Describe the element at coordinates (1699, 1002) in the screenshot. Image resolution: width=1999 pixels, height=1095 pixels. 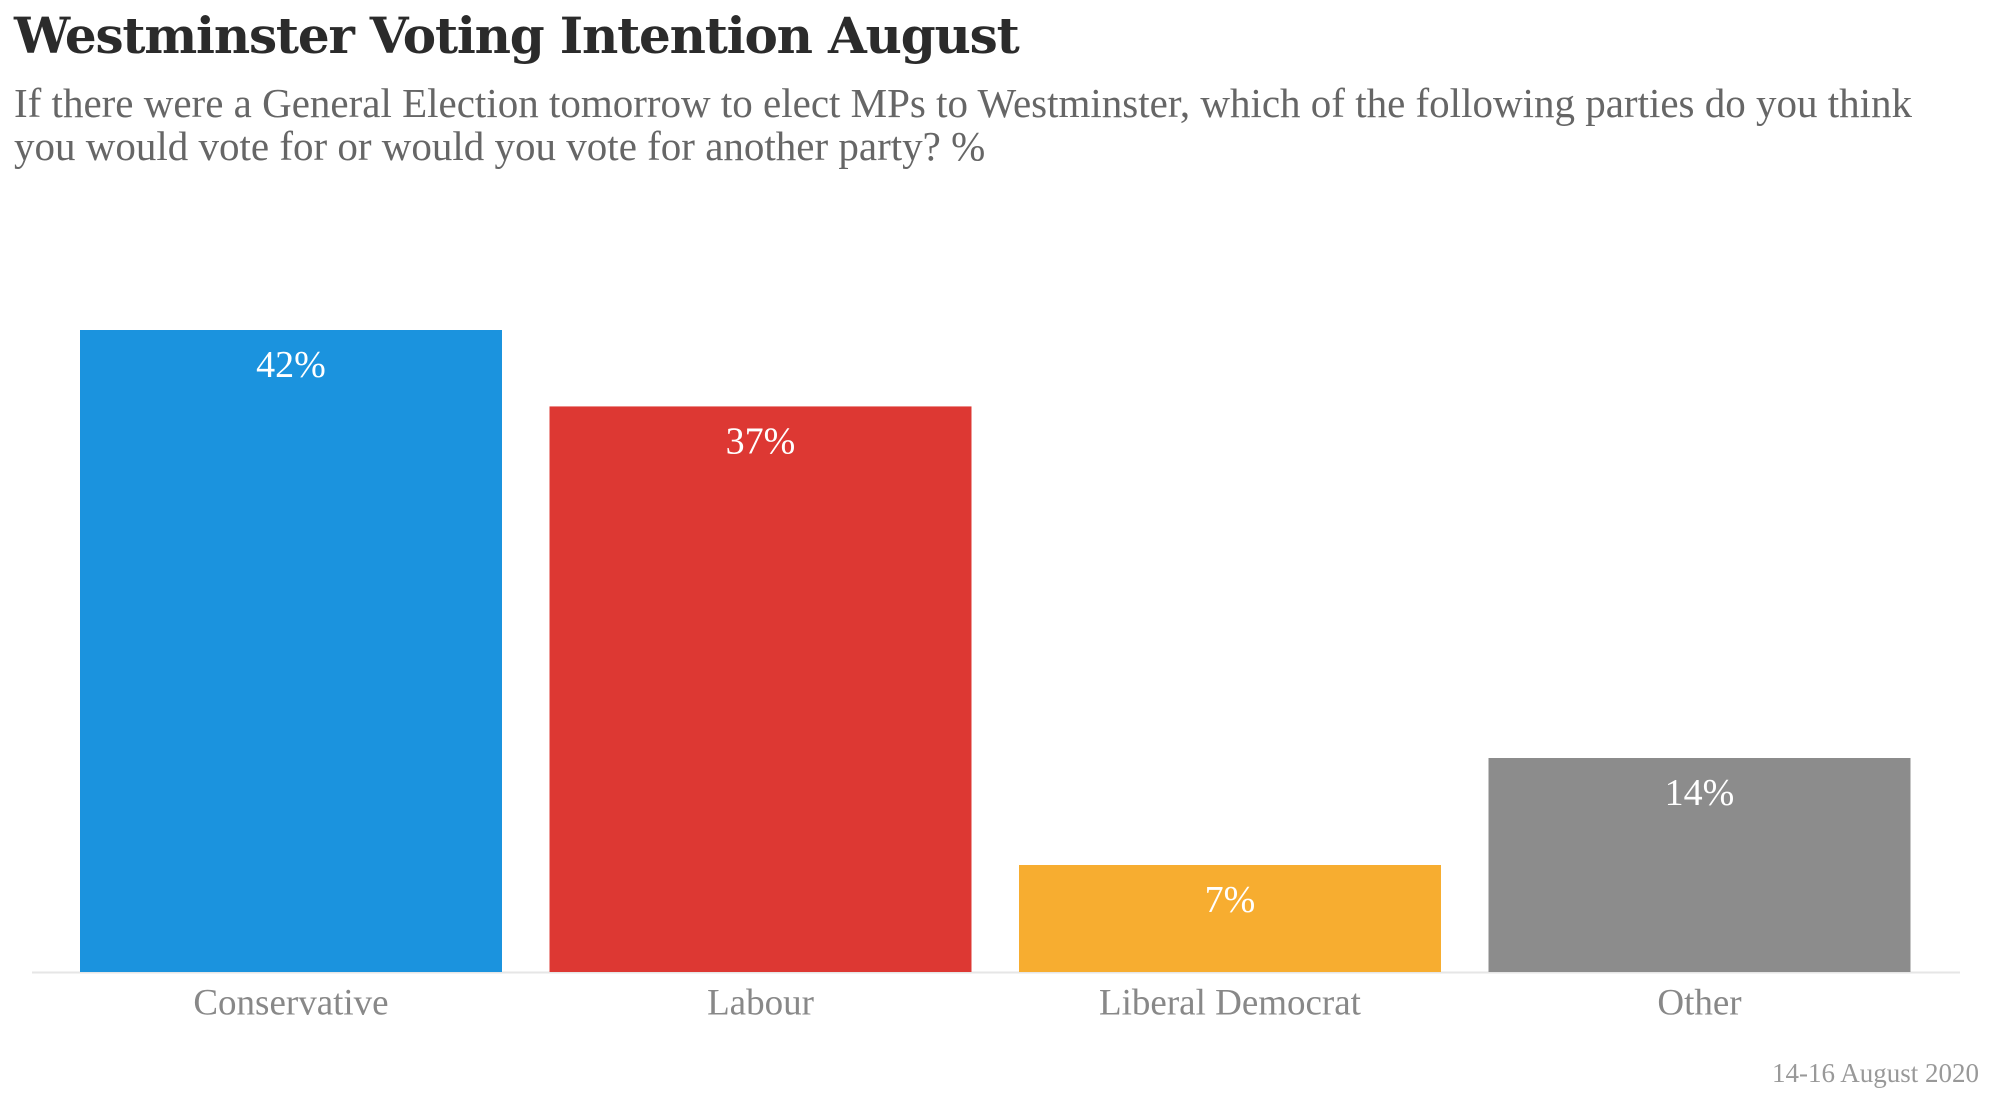
I see `x-tick-label: Other` at that location.